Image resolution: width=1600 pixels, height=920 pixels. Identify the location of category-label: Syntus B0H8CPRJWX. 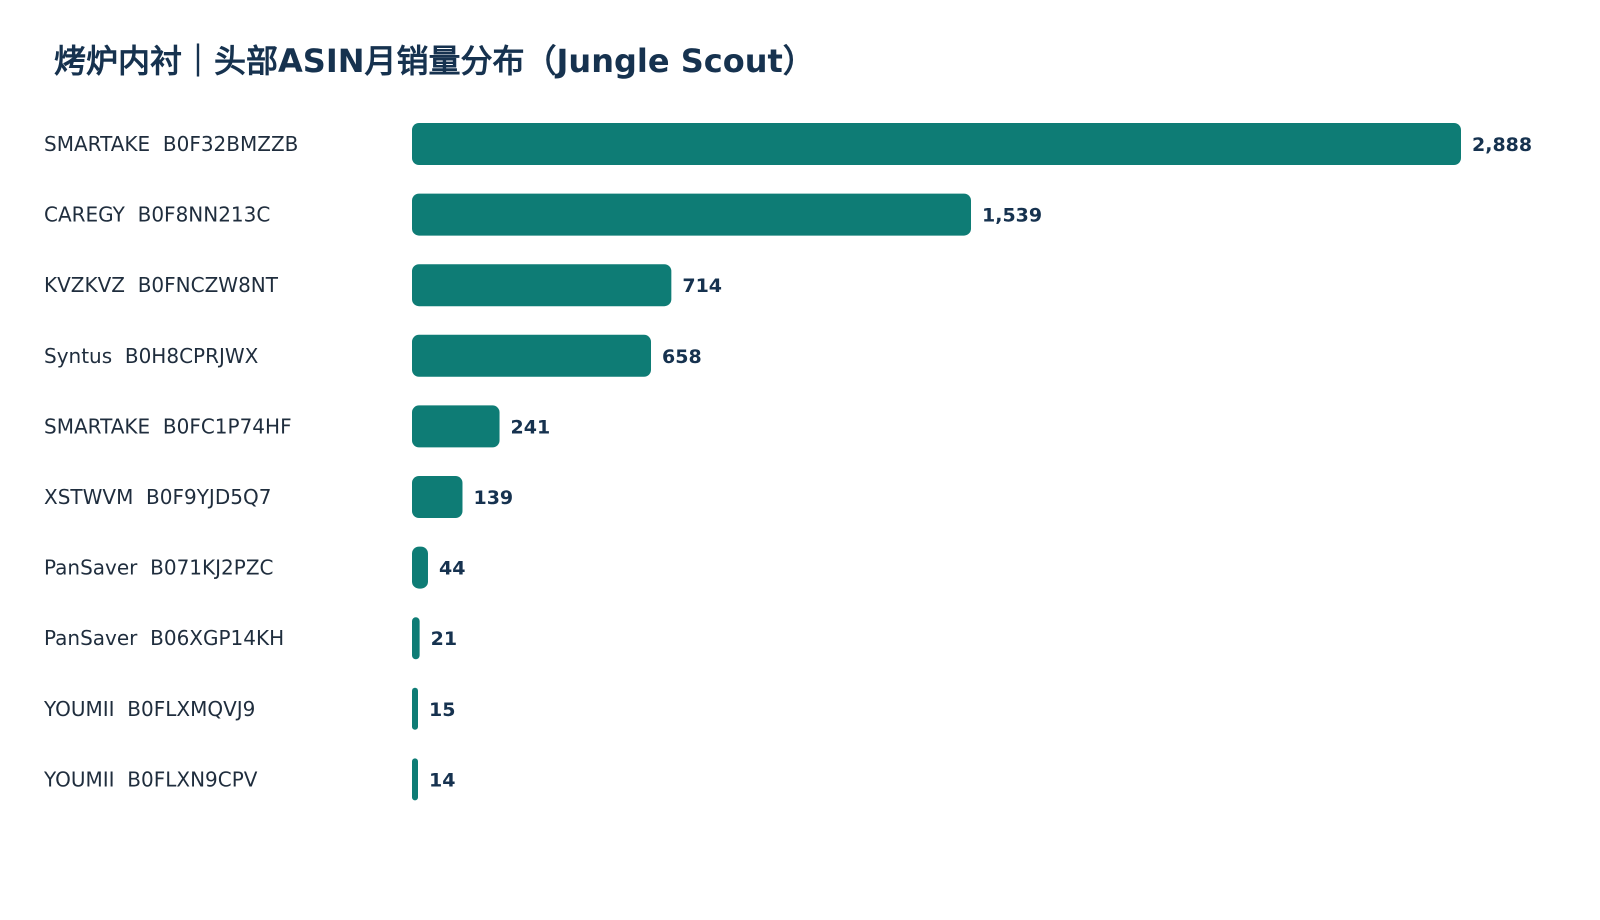
(151, 356).